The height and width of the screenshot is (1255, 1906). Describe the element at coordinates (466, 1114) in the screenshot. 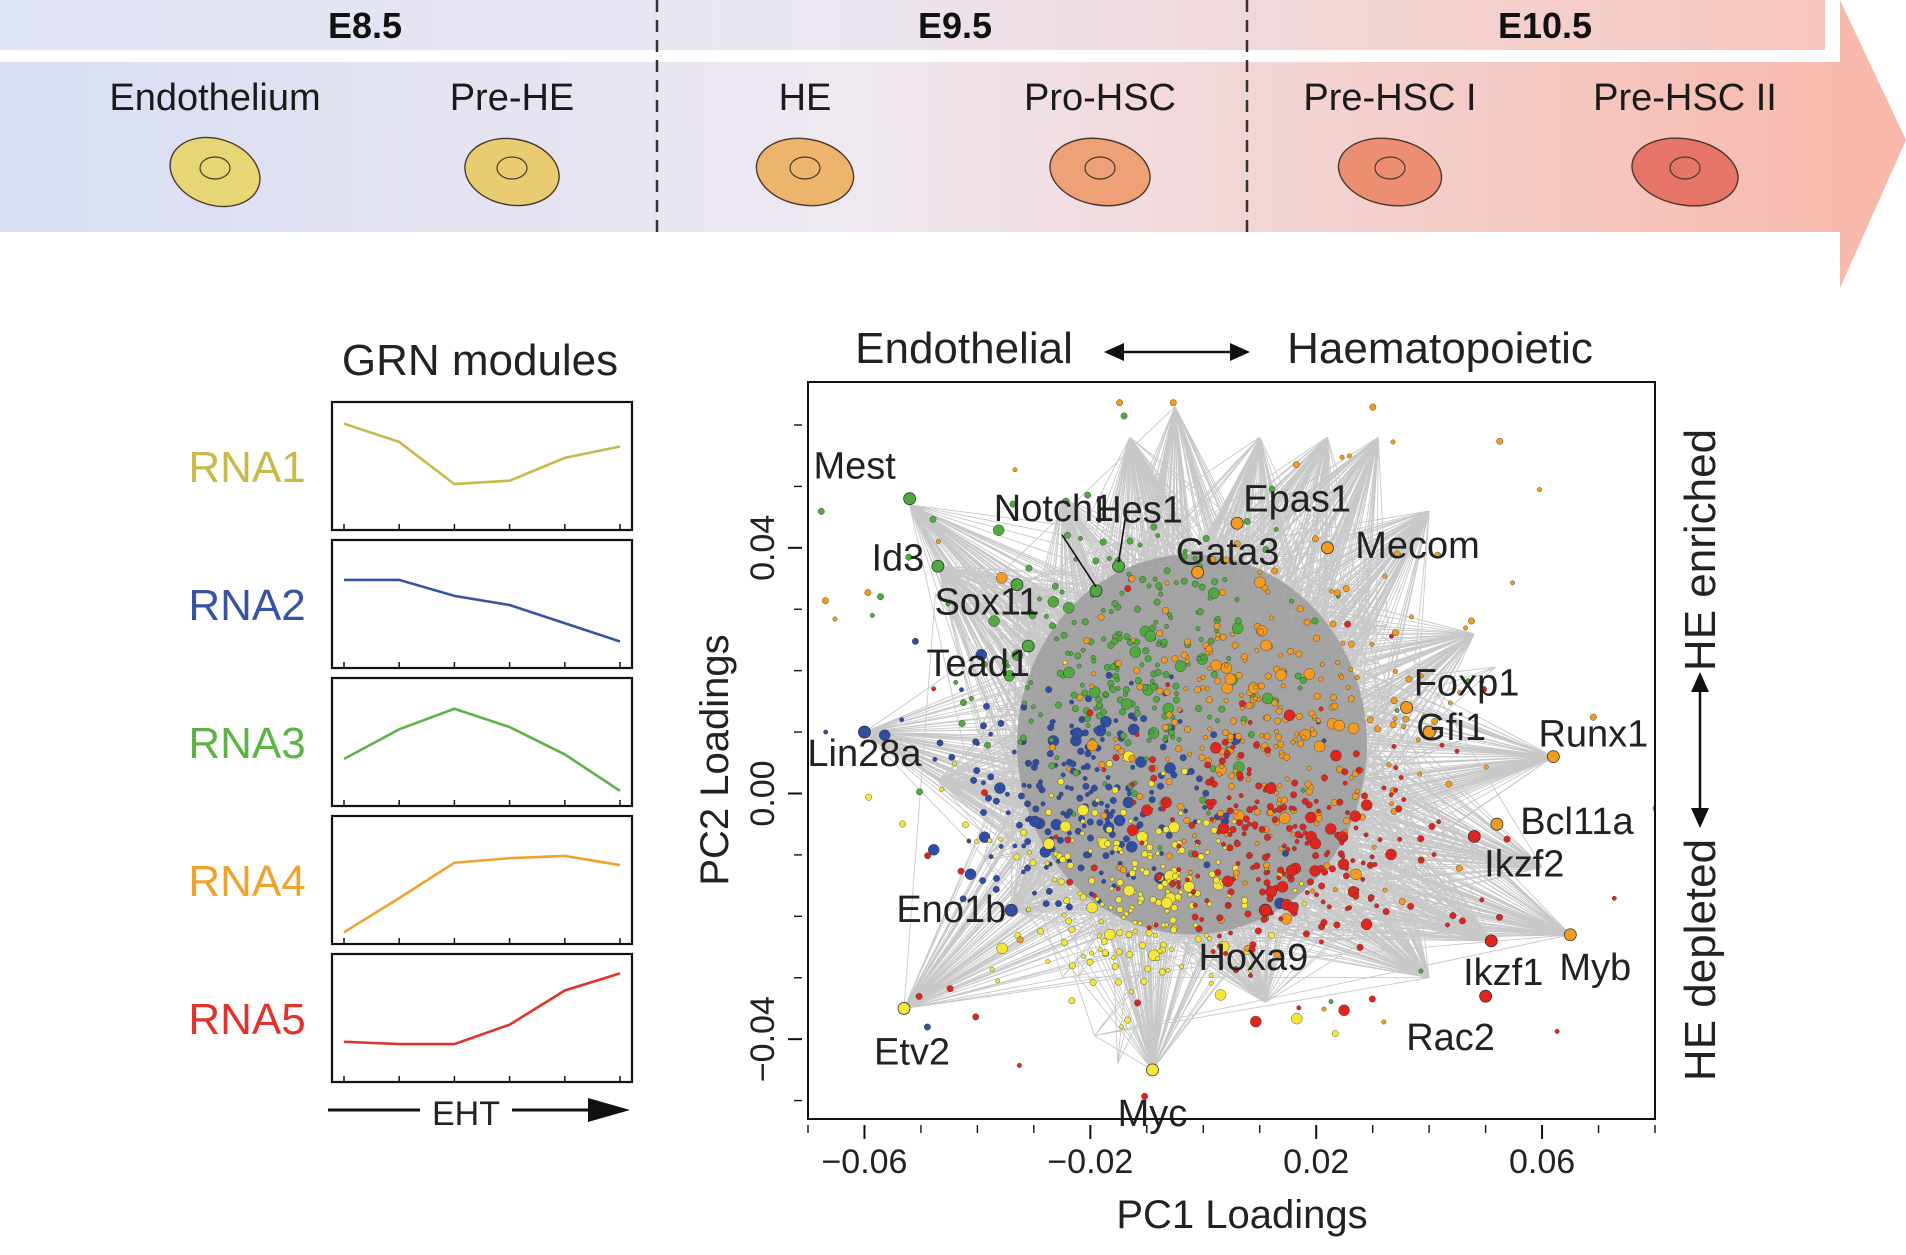

I see `eht-label: EHT` at that location.